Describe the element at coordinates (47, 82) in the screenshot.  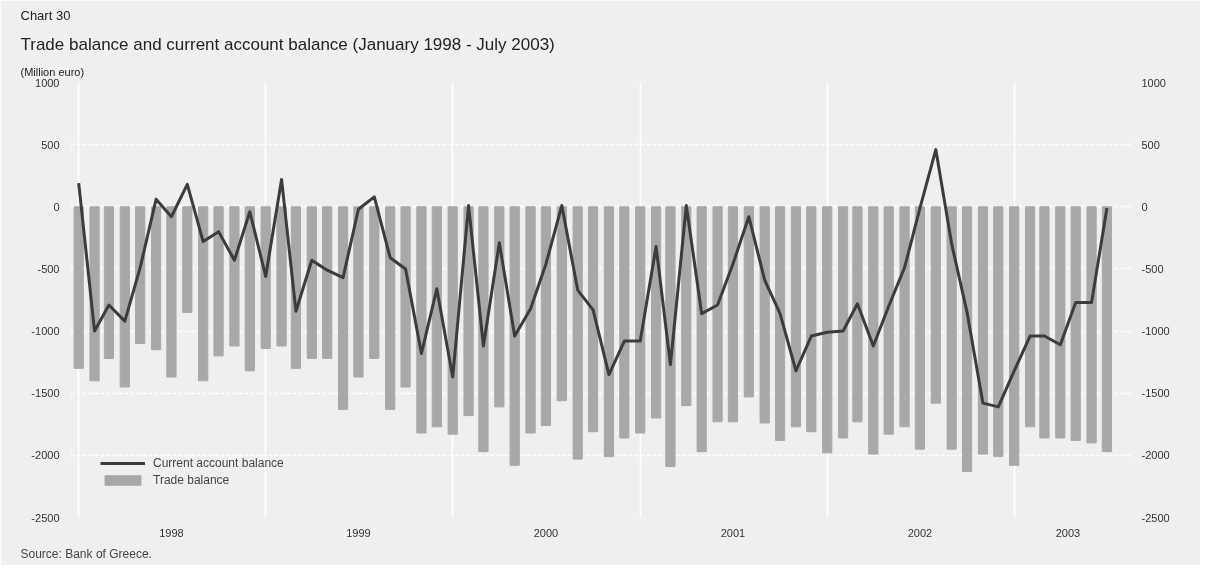
I see `y-tick-label: 1000` at that location.